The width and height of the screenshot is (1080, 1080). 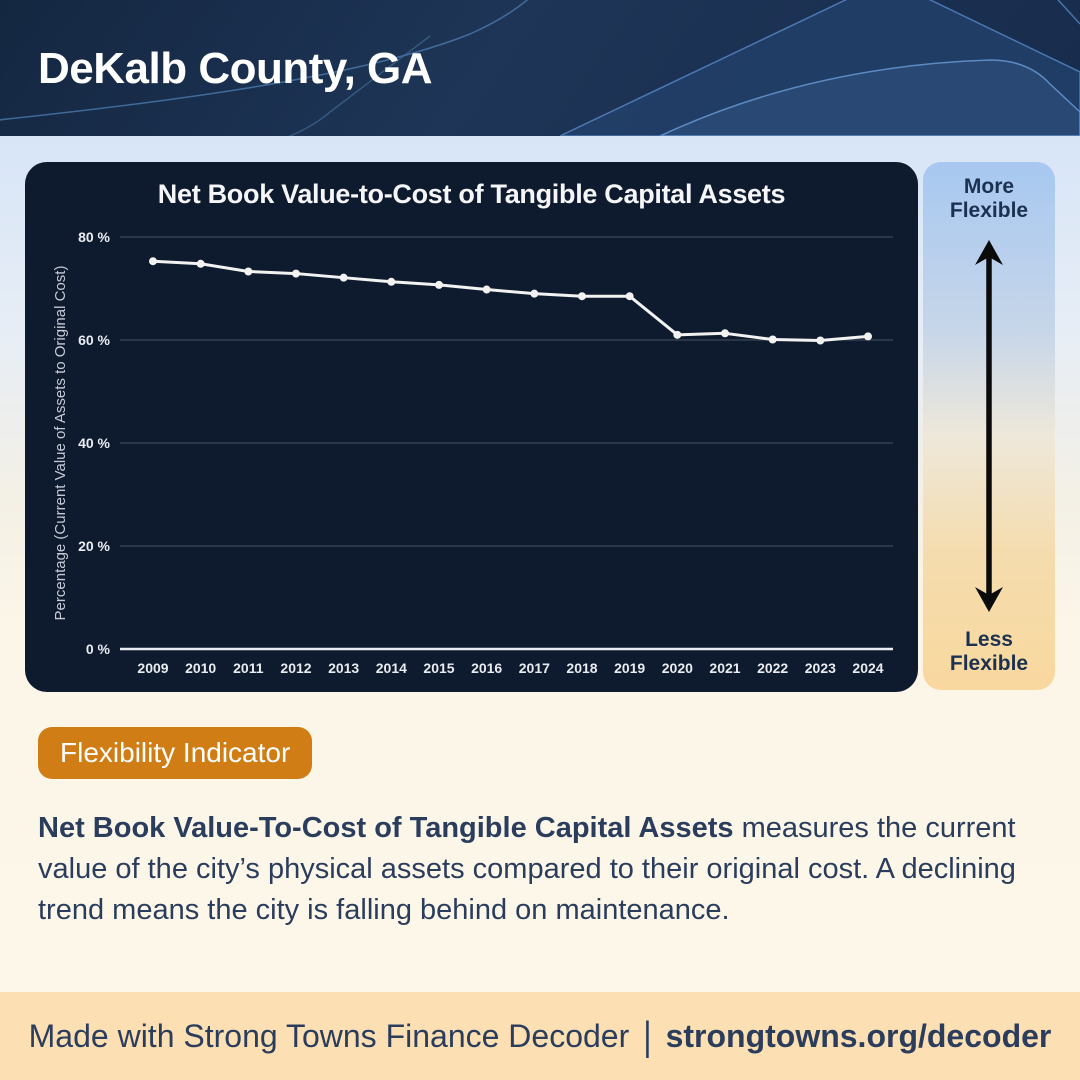 What do you see at coordinates (391, 668) in the screenshot?
I see `x-tick-label: 2014` at bounding box center [391, 668].